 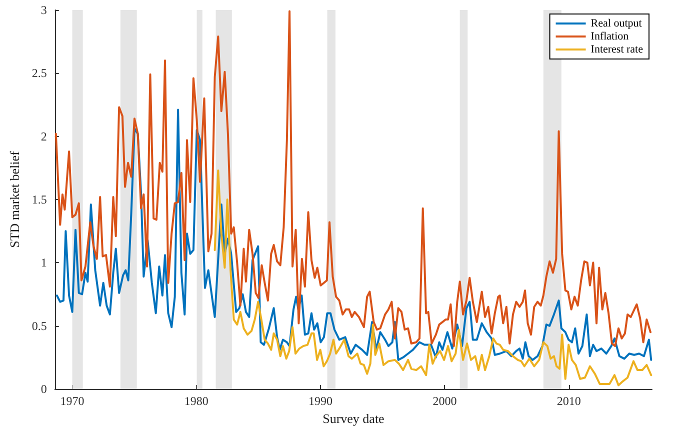 I want to click on y-tick-label: 3, so click(x=43, y=10).